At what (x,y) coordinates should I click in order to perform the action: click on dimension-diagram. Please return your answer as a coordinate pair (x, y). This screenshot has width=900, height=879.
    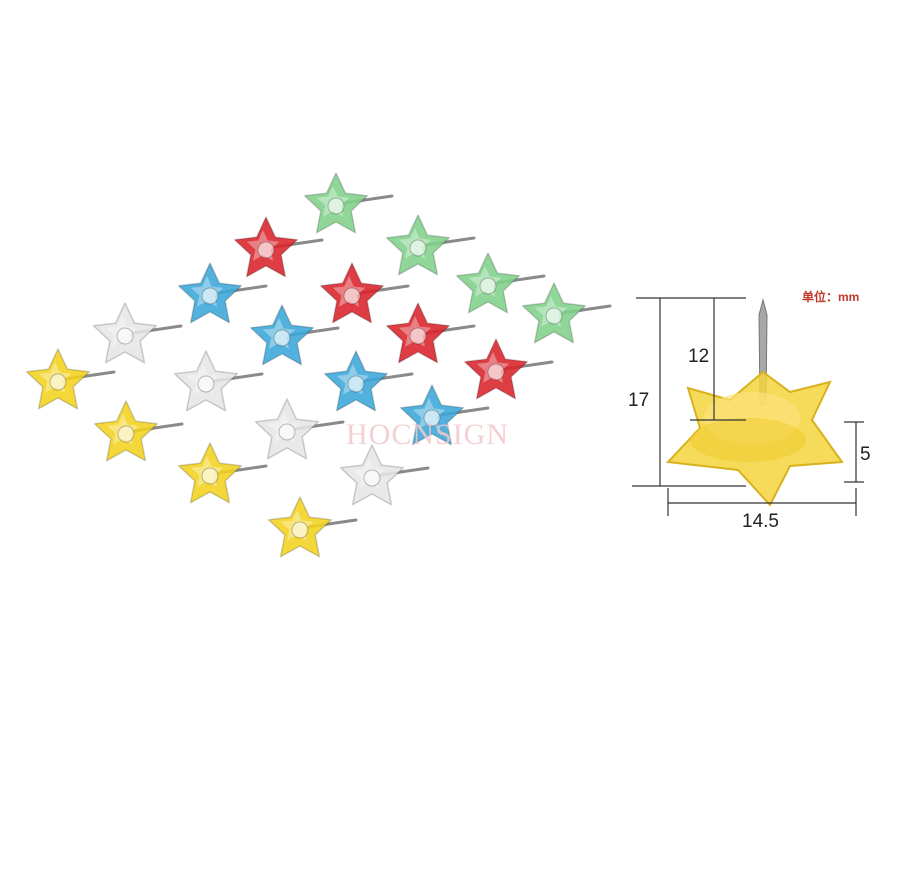
    Looking at the image, I should click on (748, 406).